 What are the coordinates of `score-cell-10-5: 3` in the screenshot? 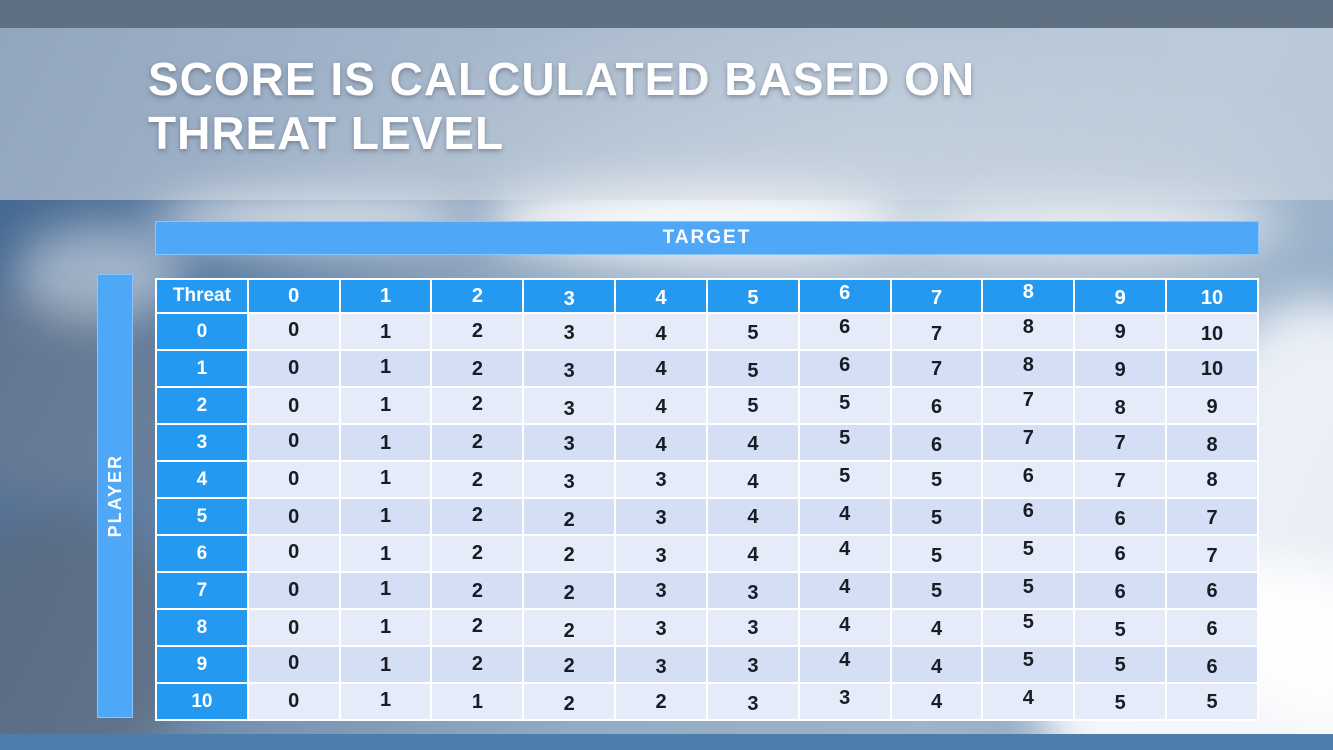 It's located at (752, 701).